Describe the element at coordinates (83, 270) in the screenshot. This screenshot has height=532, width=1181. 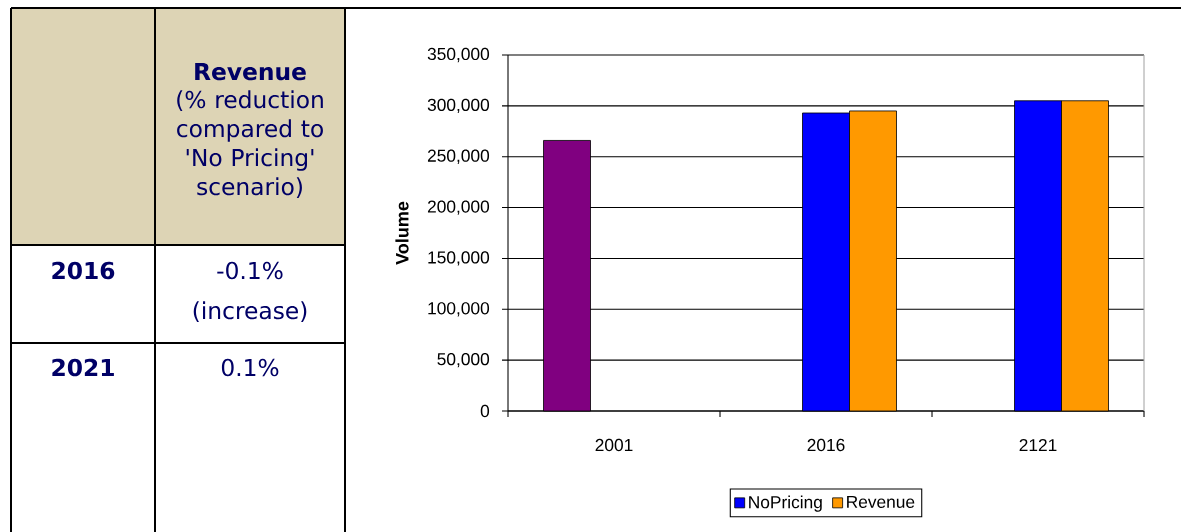
I see `text: 2016` at that location.